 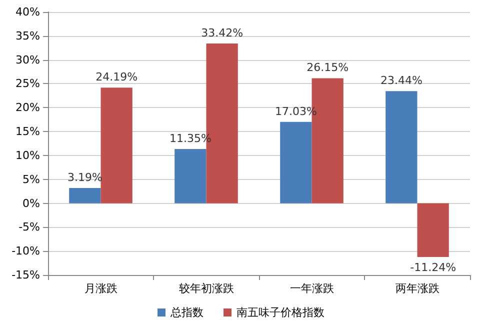 I want to click on x-tick-label: 一年涨跌, so click(x=312, y=288).